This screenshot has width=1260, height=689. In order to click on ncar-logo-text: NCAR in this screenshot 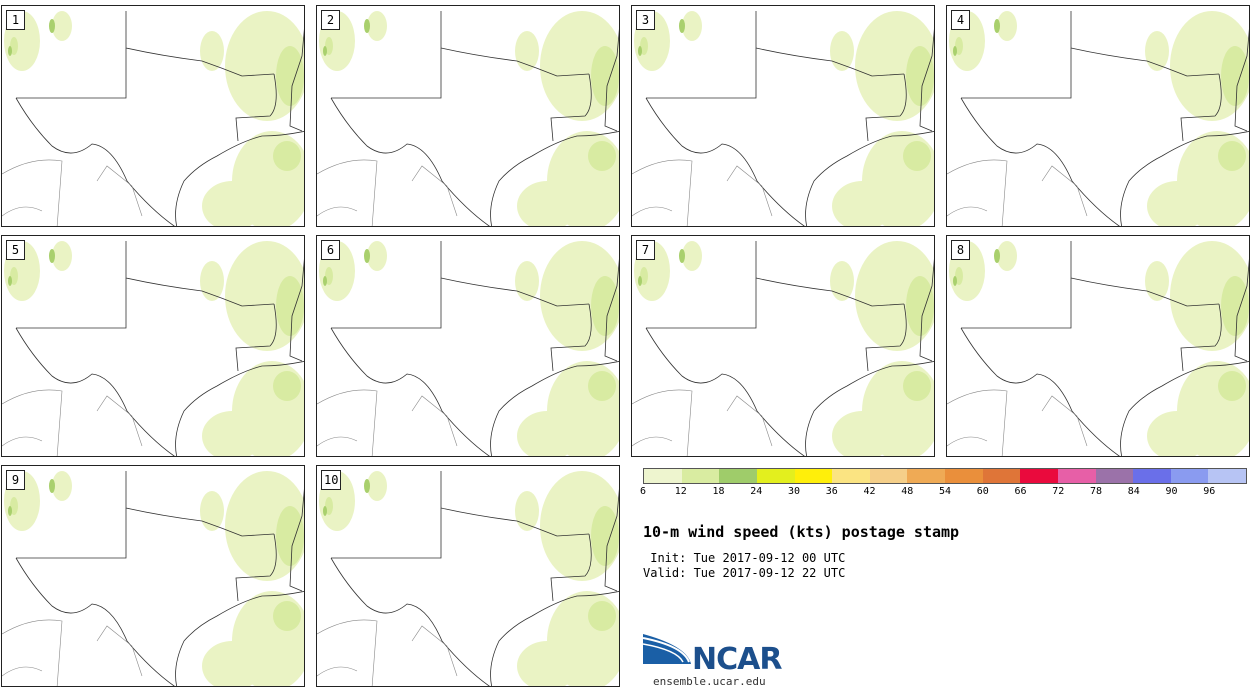, I will do `click(737, 659)`.